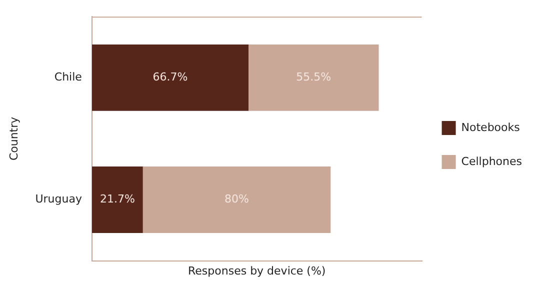 This screenshot has width=542, height=282. I want to click on data-label: 66.7%, so click(170, 77).